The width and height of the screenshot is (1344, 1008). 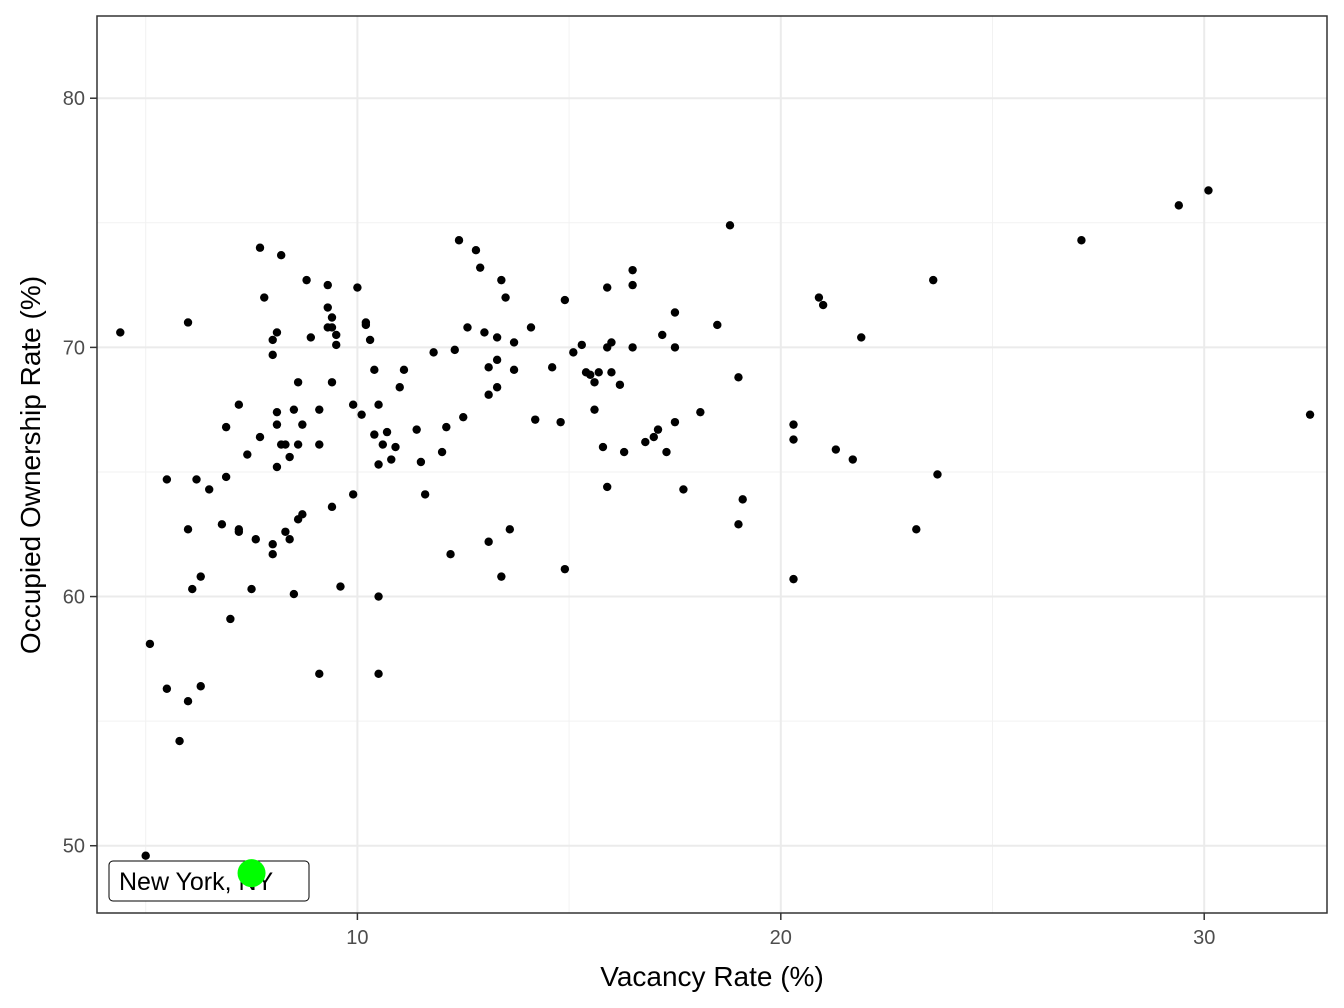 What do you see at coordinates (780, 931) in the screenshot?
I see `x-axis-ticks: 10 20 30` at bounding box center [780, 931].